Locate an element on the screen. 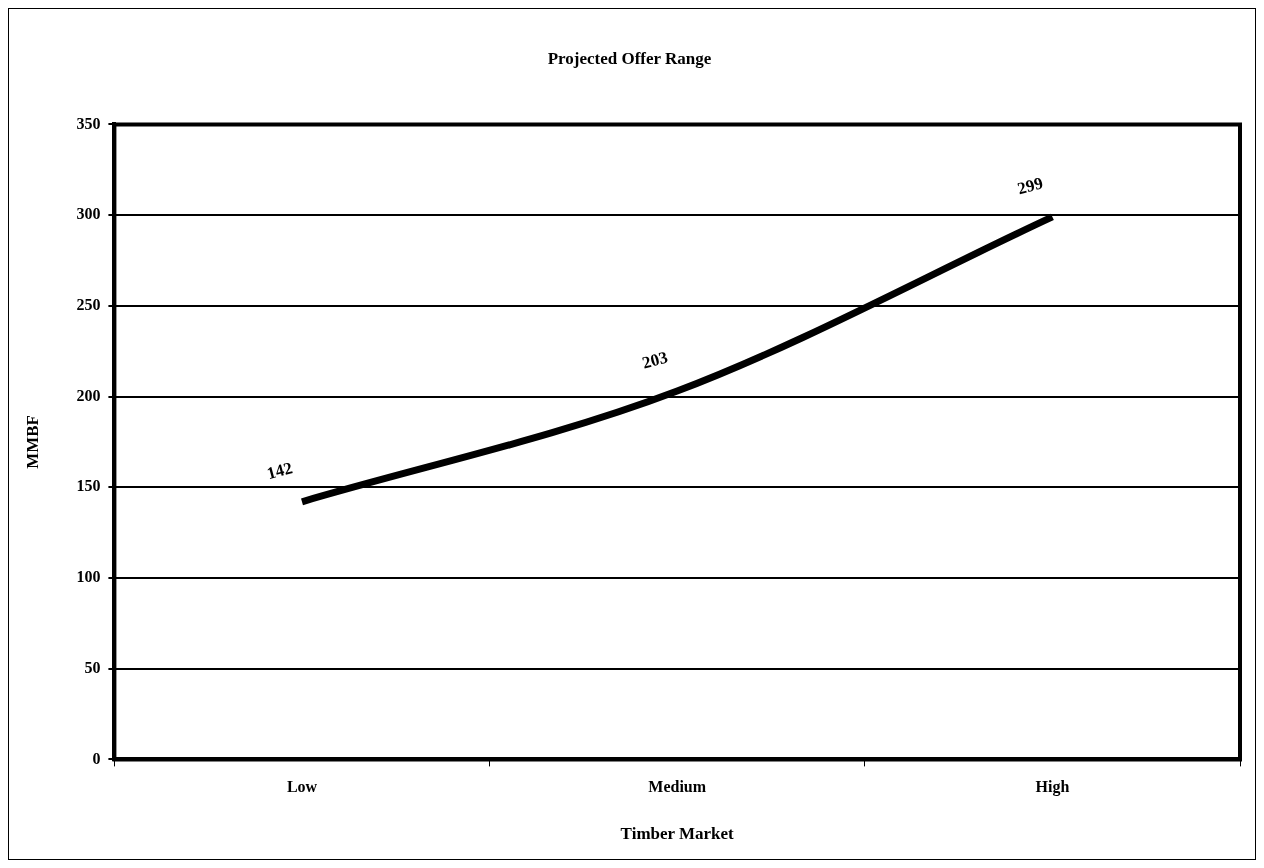 This screenshot has width=1264, height=868. x-tick-label: High is located at coordinates (1052, 787).